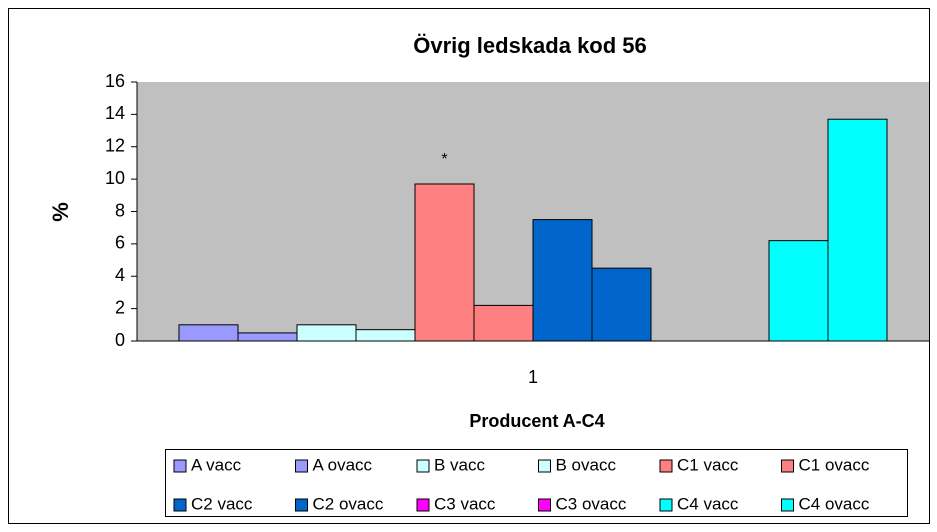 The height and width of the screenshot is (532, 937). I want to click on legend-label: C3 vacc, so click(465, 503).